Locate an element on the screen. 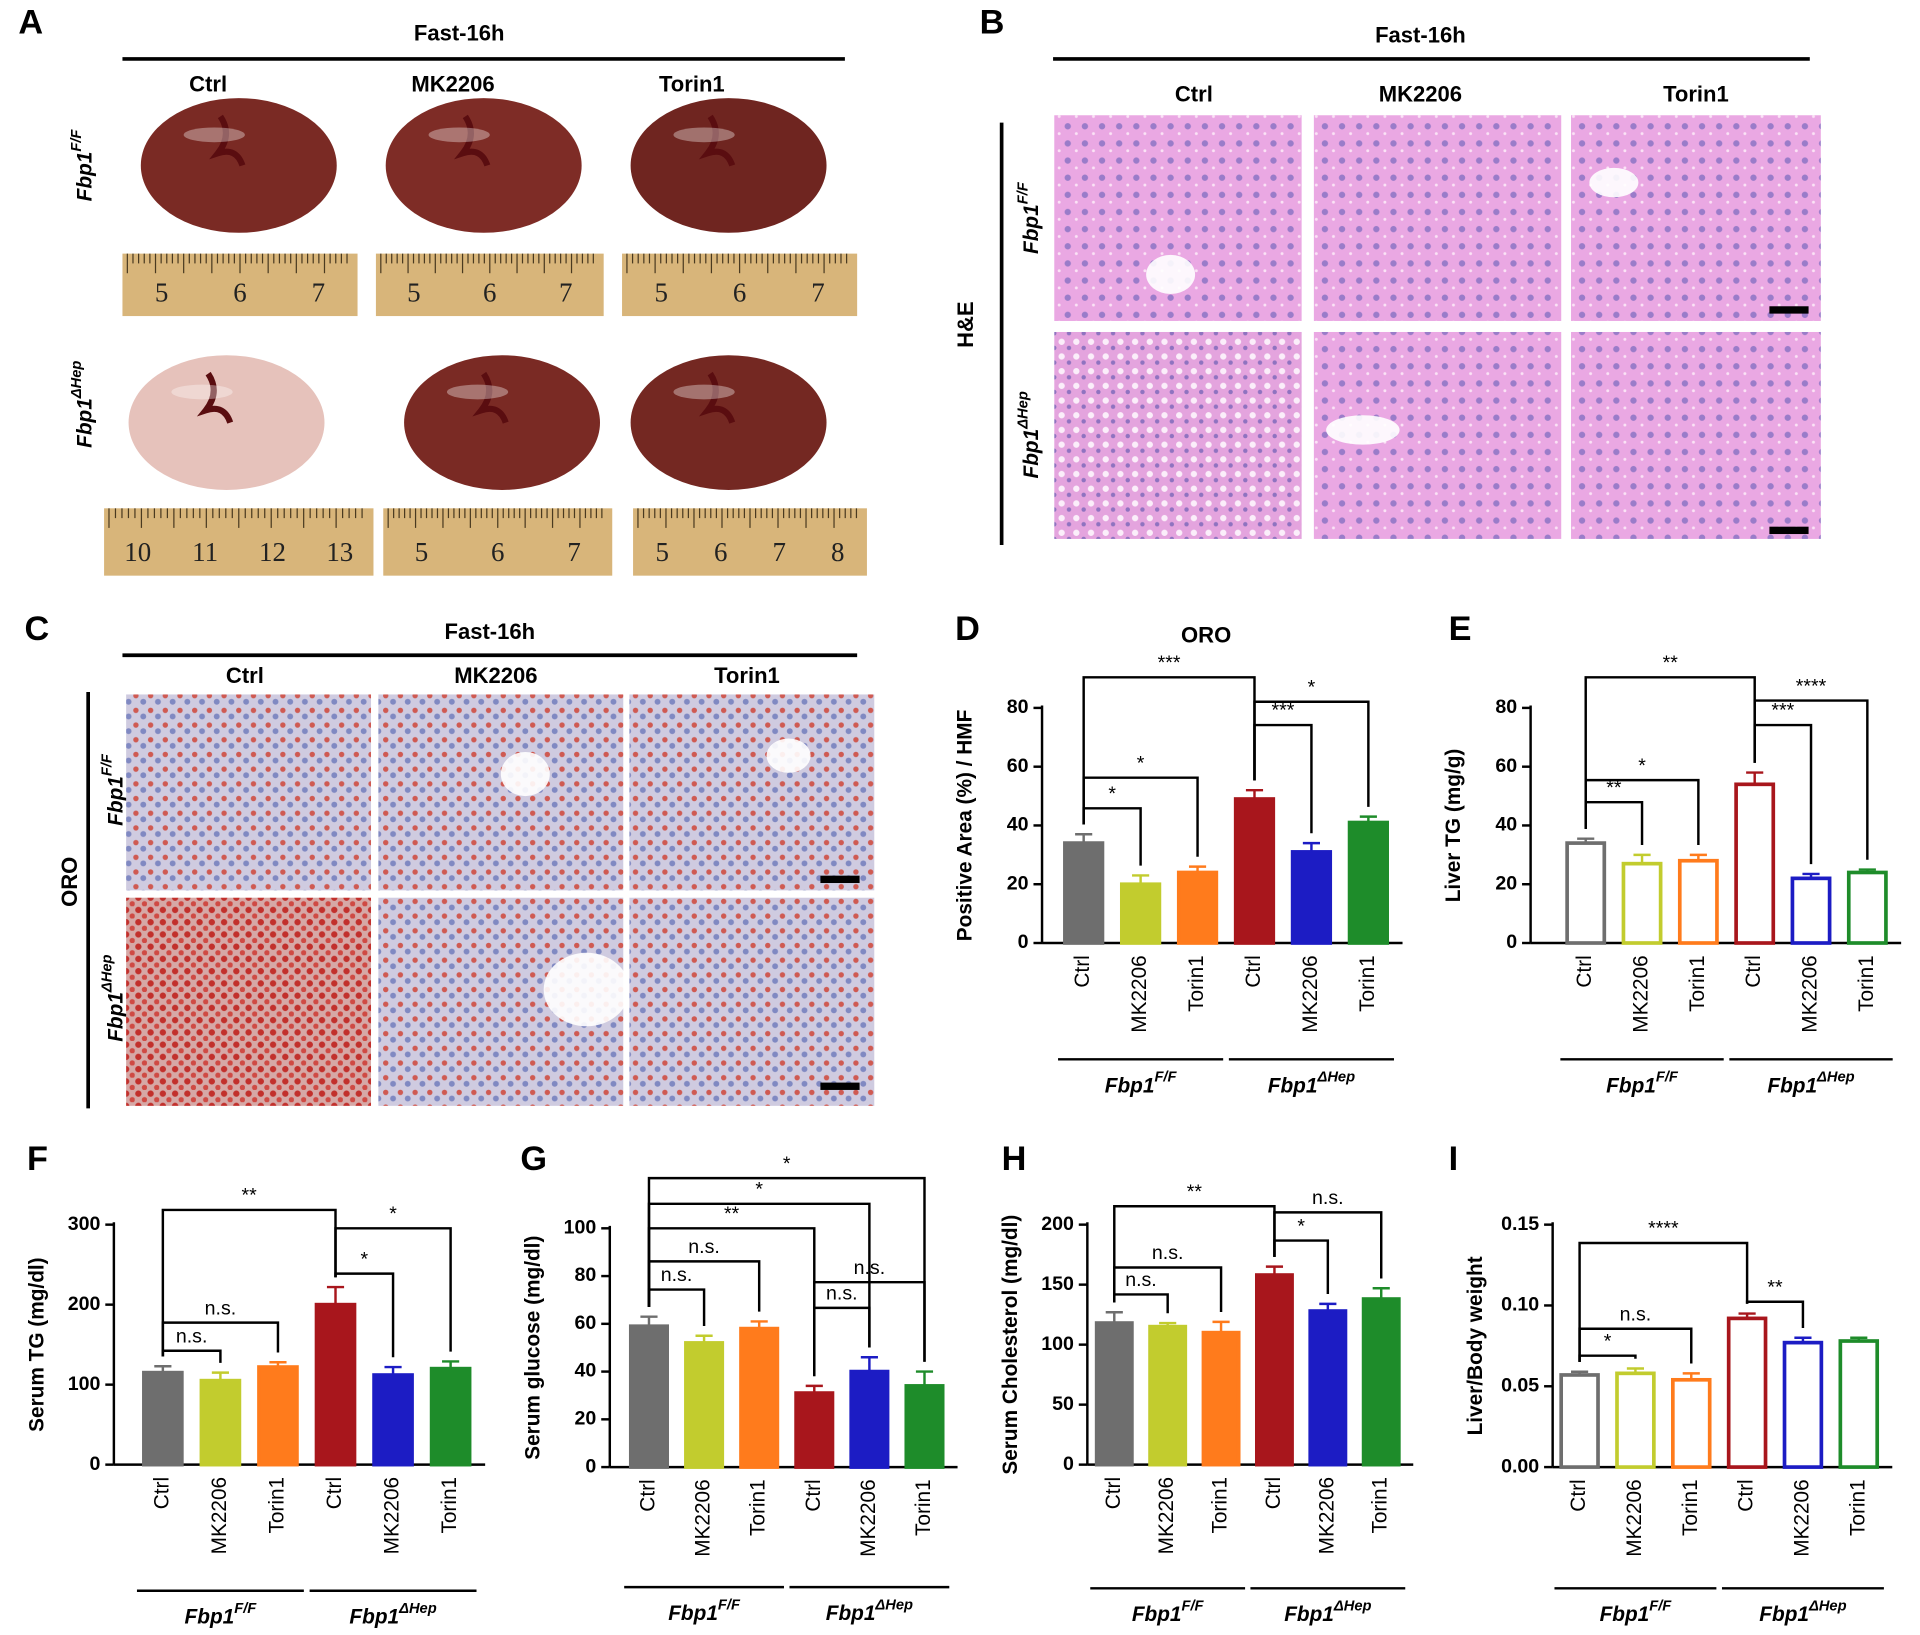 This screenshot has height=1635, width=1920. row-label: Fbp1ΔHep is located at coordinates (82, 404).